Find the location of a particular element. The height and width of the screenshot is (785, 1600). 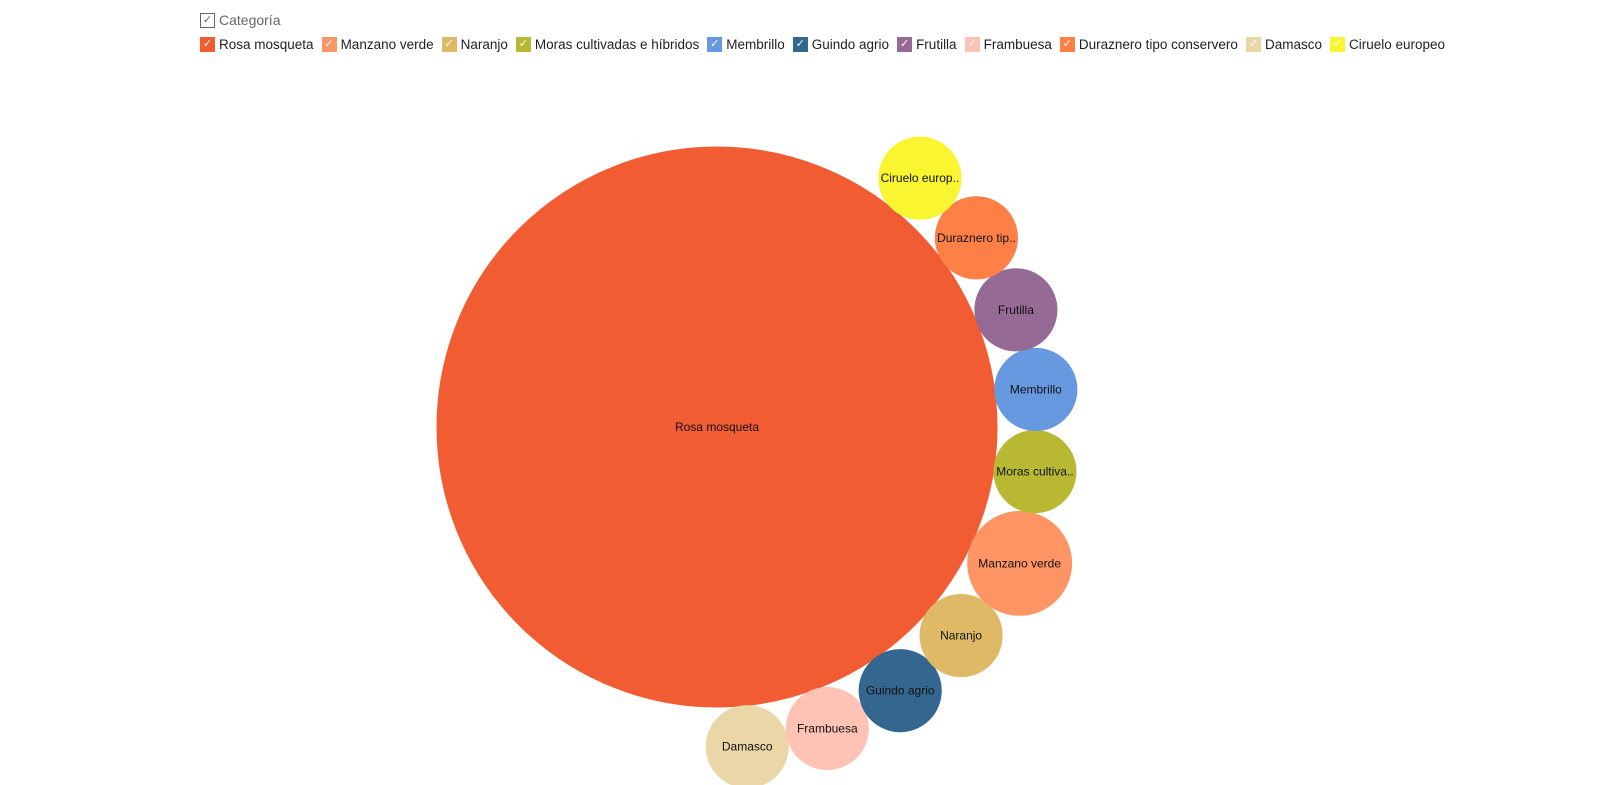

legend-item: ✓ Rosa mosqueta is located at coordinates (257, 44).